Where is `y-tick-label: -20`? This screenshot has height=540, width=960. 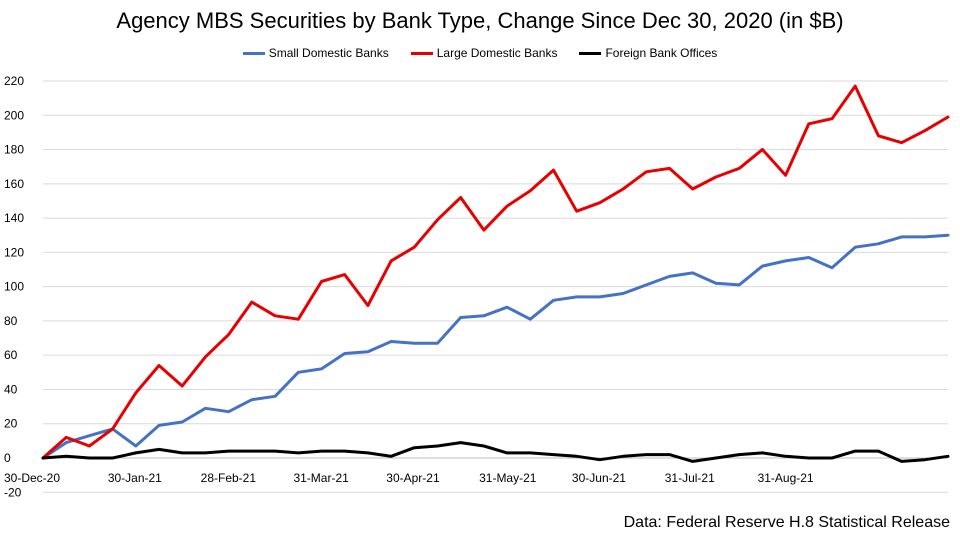 y-tick-label: -20 is located at coordinates (13, 492).